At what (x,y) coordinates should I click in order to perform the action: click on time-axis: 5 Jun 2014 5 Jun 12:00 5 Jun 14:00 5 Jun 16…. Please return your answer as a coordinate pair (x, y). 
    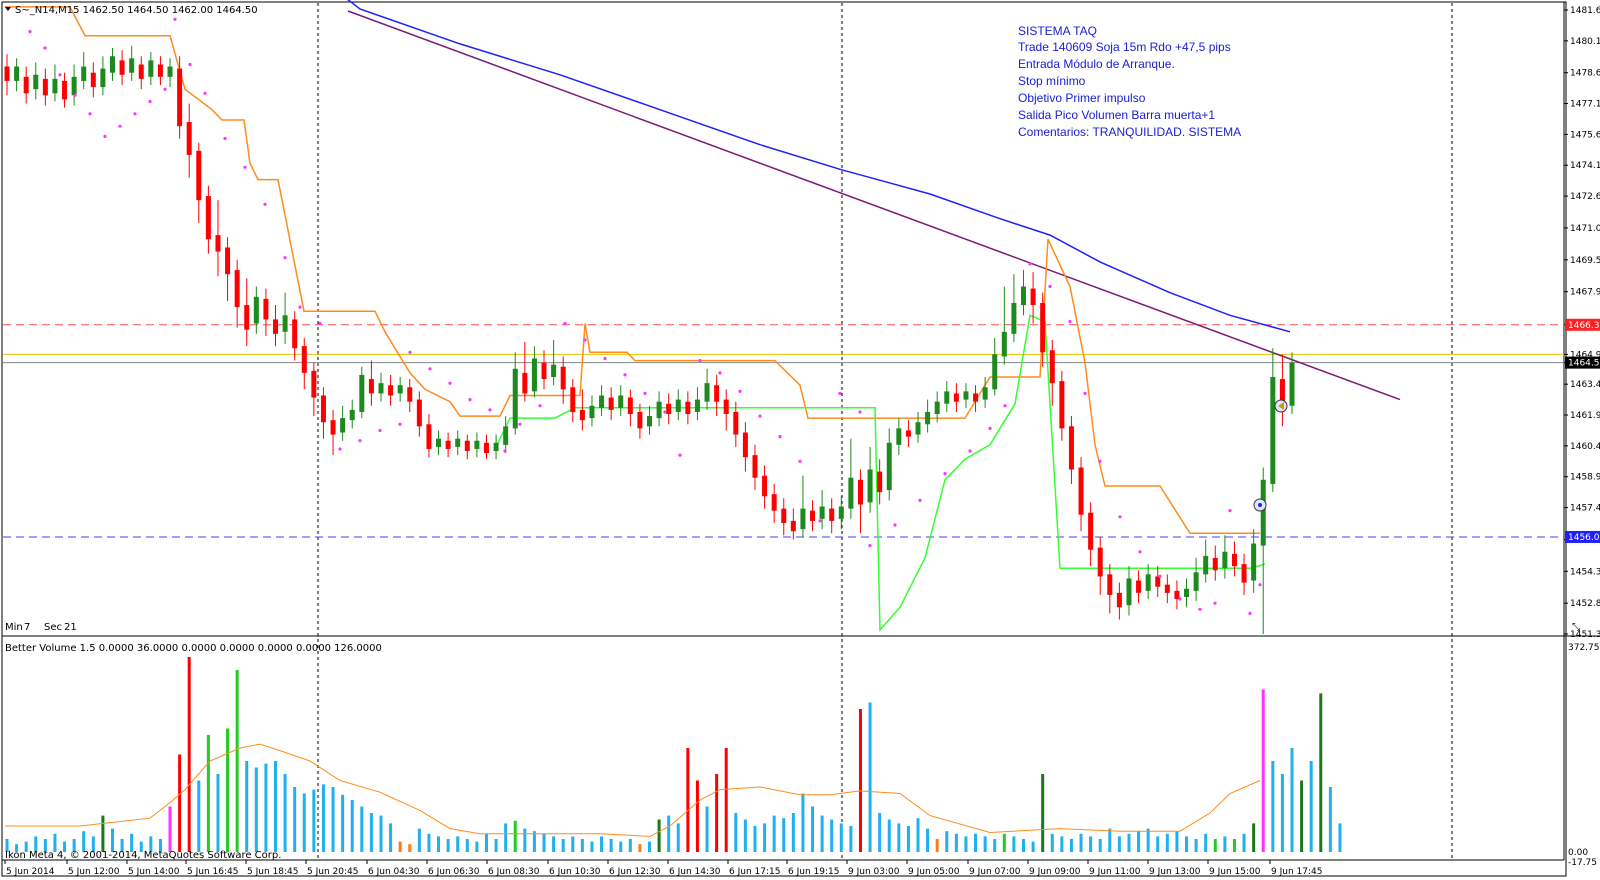
    Looking at the image, I should click on (663, 868).